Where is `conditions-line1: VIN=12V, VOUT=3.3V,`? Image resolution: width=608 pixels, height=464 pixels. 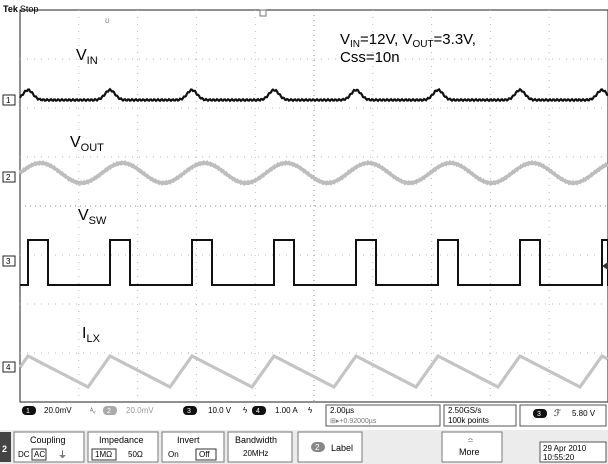 conditions-line1: VIN=12V, VOUT=3.3V, is located at coordinates (408, 40).